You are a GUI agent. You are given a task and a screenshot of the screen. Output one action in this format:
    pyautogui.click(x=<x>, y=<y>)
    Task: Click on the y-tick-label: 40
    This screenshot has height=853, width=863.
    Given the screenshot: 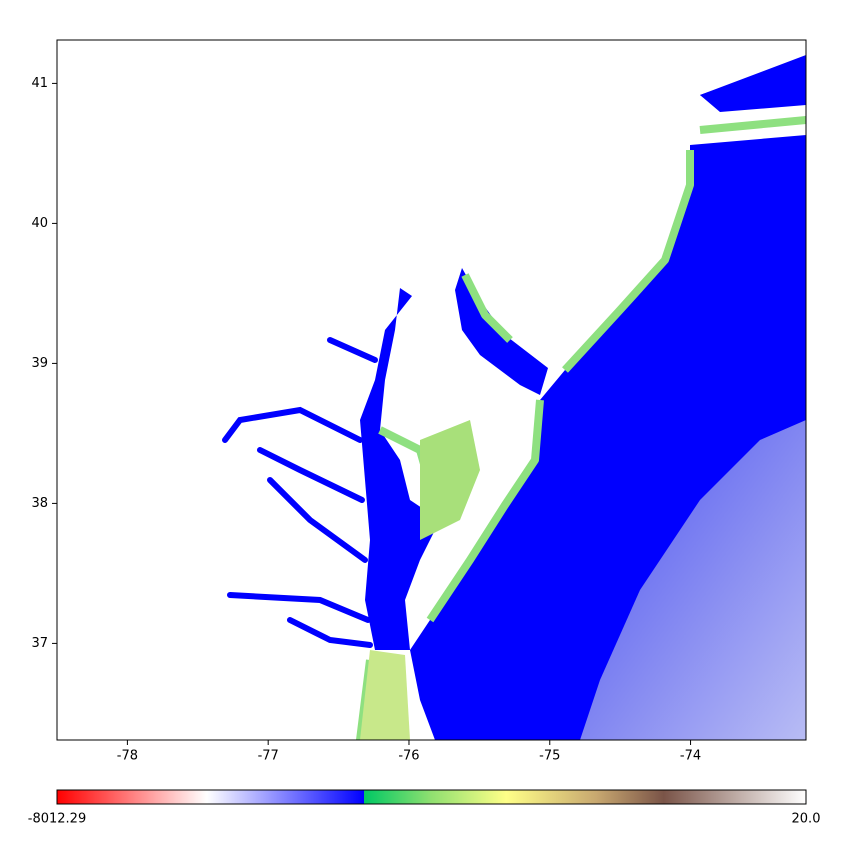 What is the action you would take?
    pyautogui.click(x=39, y=223)
    